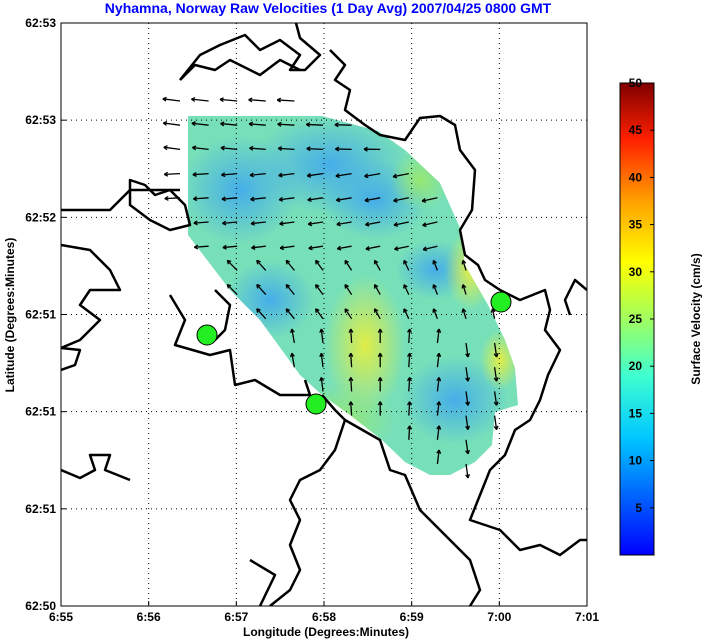  I want to click on colorbar-tick-label: 25, so click(636, 319).